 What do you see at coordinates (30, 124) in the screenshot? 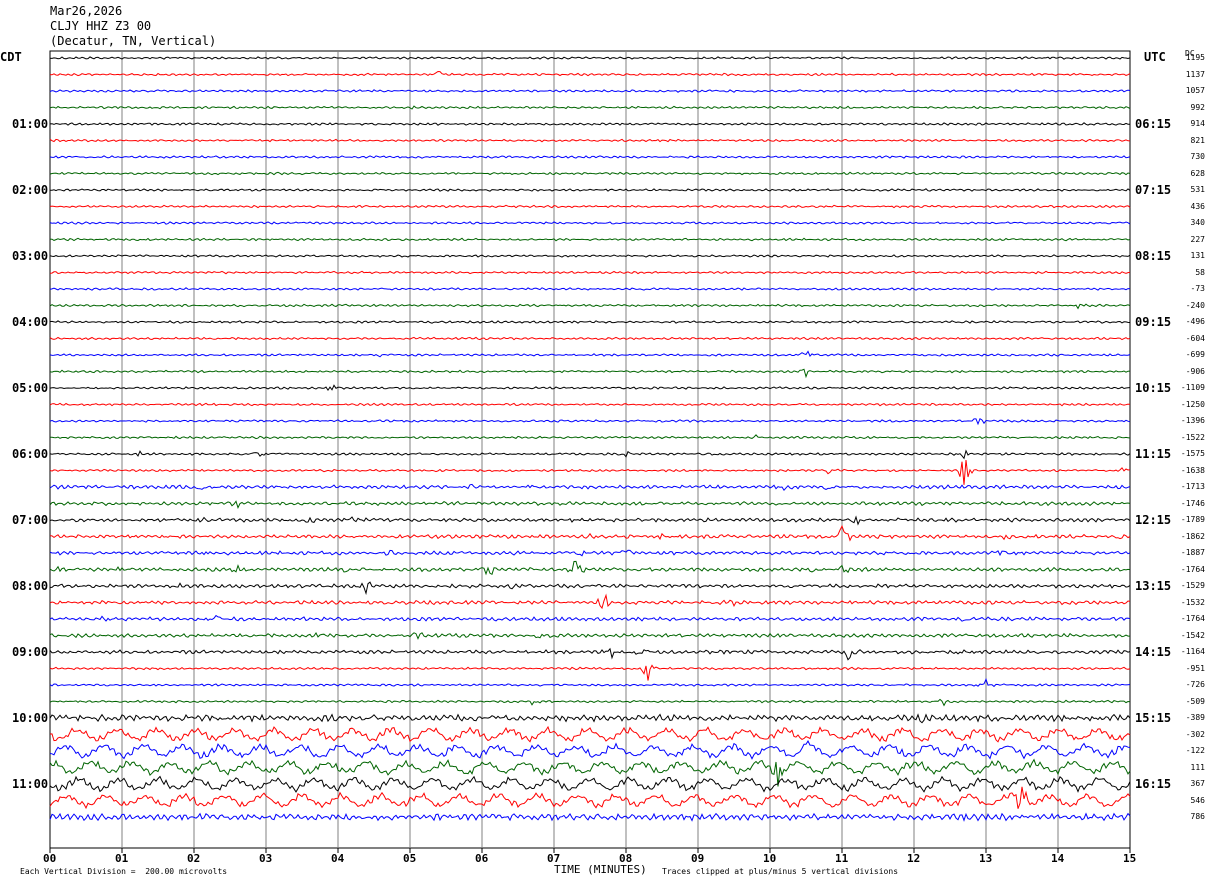
I see `left-hour-label: 01:00` at bounding box center [30, 124].